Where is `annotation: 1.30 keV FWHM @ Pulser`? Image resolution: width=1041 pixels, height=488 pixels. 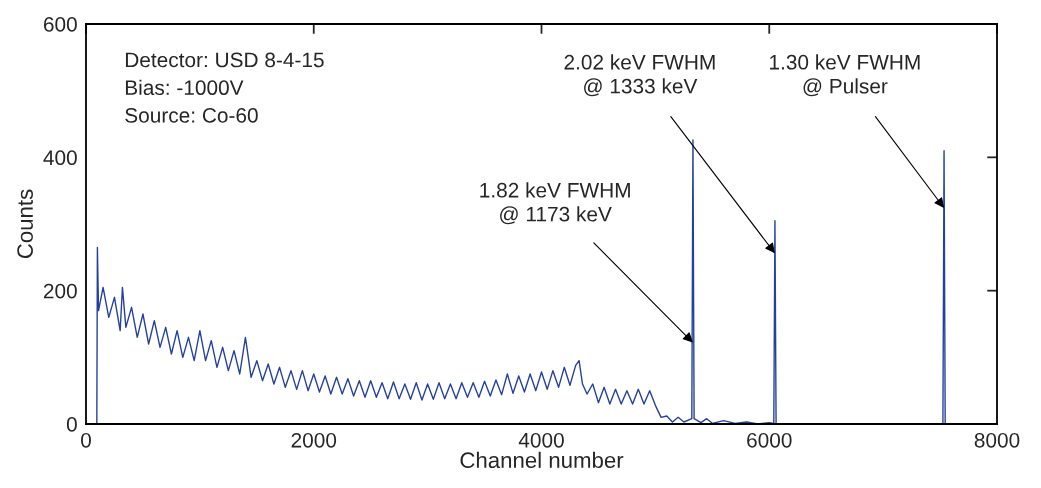 annotation: 1.30 keV FWHM @ Pulser is located at coordinates (845, 75).